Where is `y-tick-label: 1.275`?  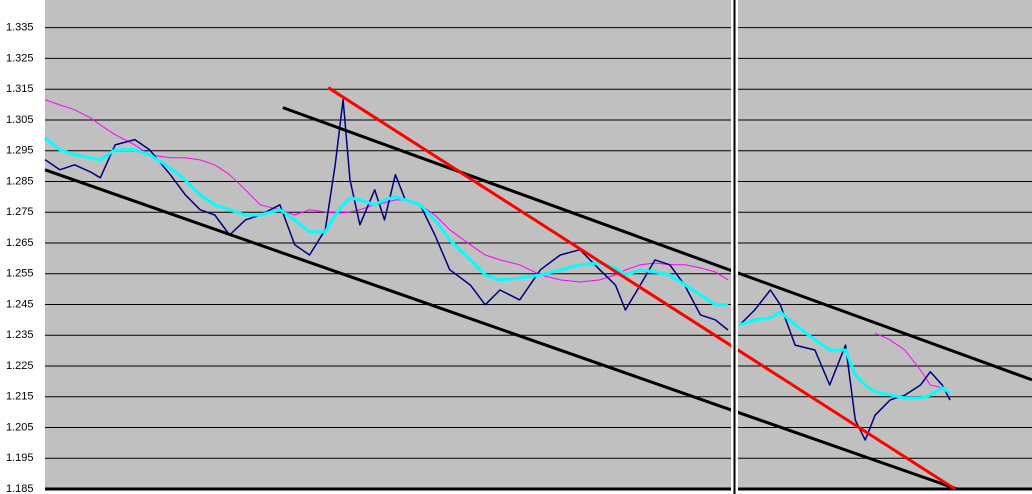 y-tick-label: 1.275 is located at coordinates (20, 212).